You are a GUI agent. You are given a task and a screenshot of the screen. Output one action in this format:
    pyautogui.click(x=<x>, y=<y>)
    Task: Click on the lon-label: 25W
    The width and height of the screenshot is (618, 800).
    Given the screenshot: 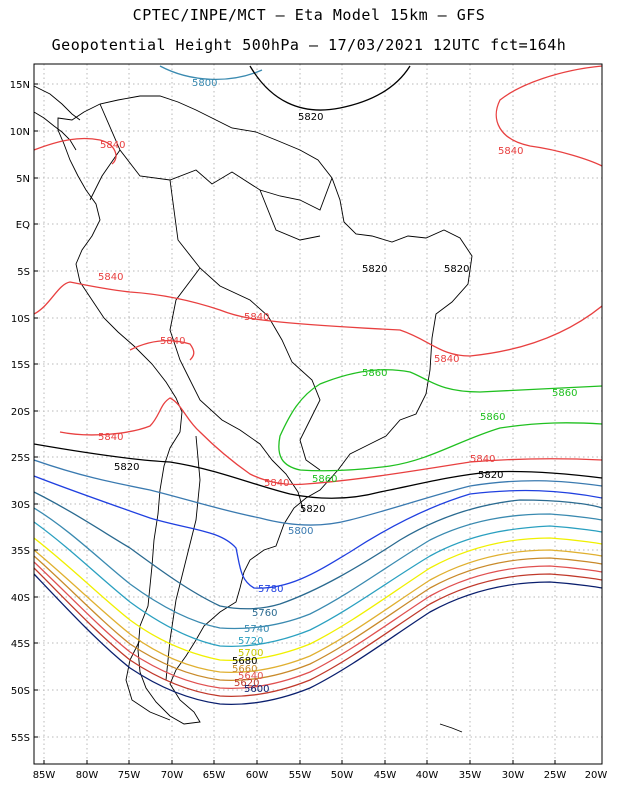 What is the action you would take?
    pyautogui.click(x=555, y=775)
    